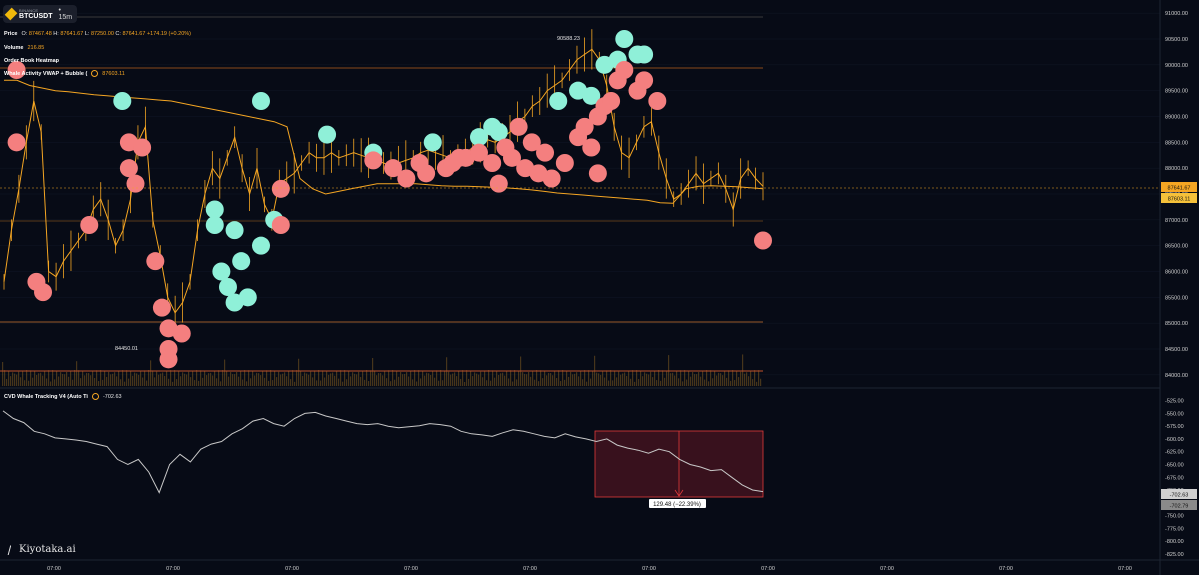 Image resolution: width=1199 pixels, height=575 pixels. I want to click on cvd-tick-label: -625.00, so click(1174, 453).